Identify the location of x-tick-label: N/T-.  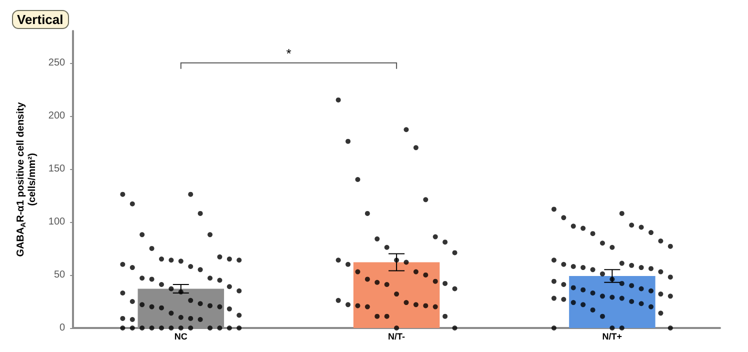
(397, 337).